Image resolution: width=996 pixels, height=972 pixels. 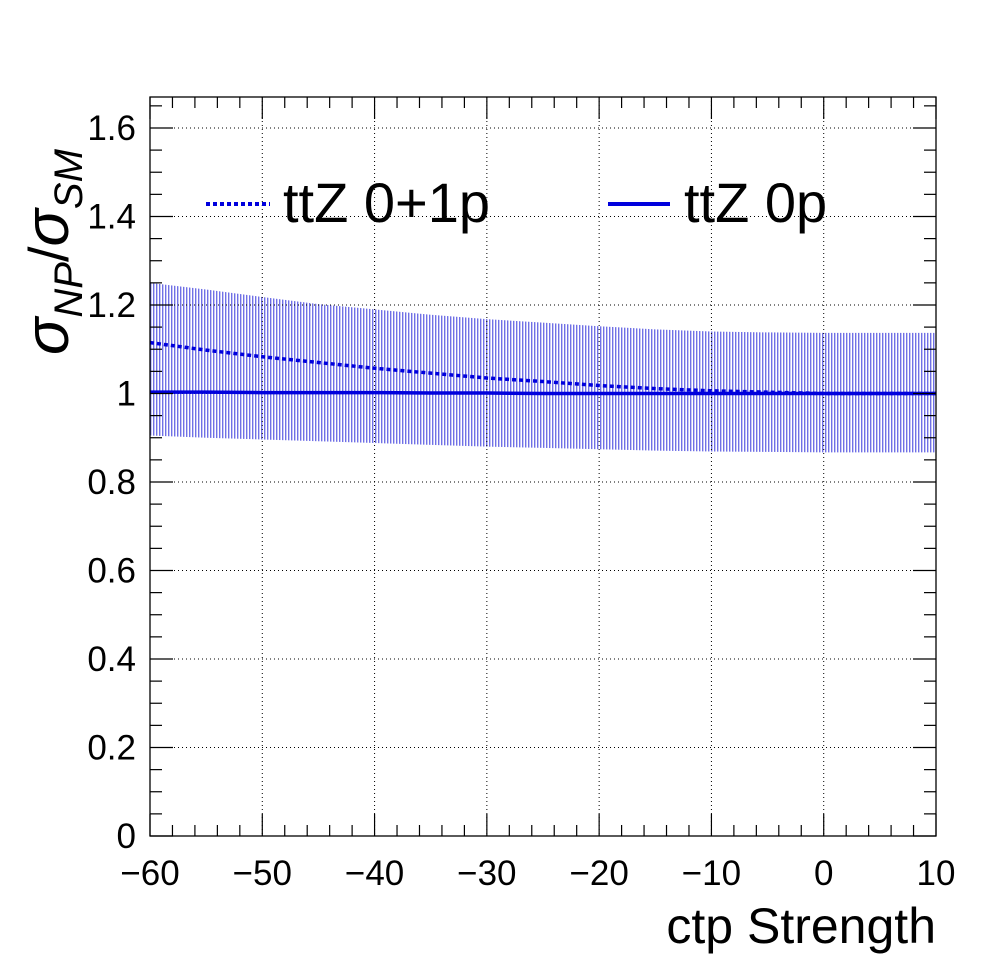 I want to click on y-axis-title-slash: /, so click(x=48, y=254).